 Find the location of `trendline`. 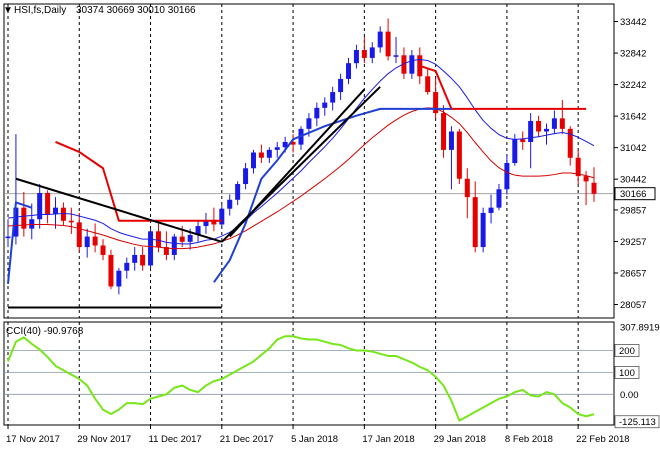

trendline is located at coordinates (119, 210).